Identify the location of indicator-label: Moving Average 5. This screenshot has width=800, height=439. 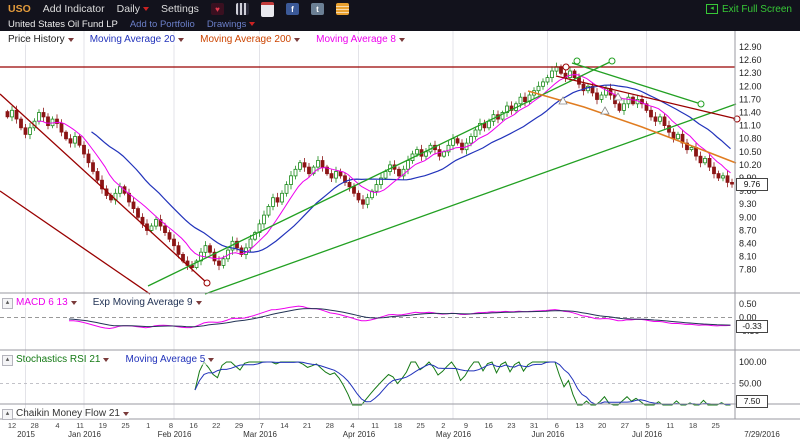
(165, 359).